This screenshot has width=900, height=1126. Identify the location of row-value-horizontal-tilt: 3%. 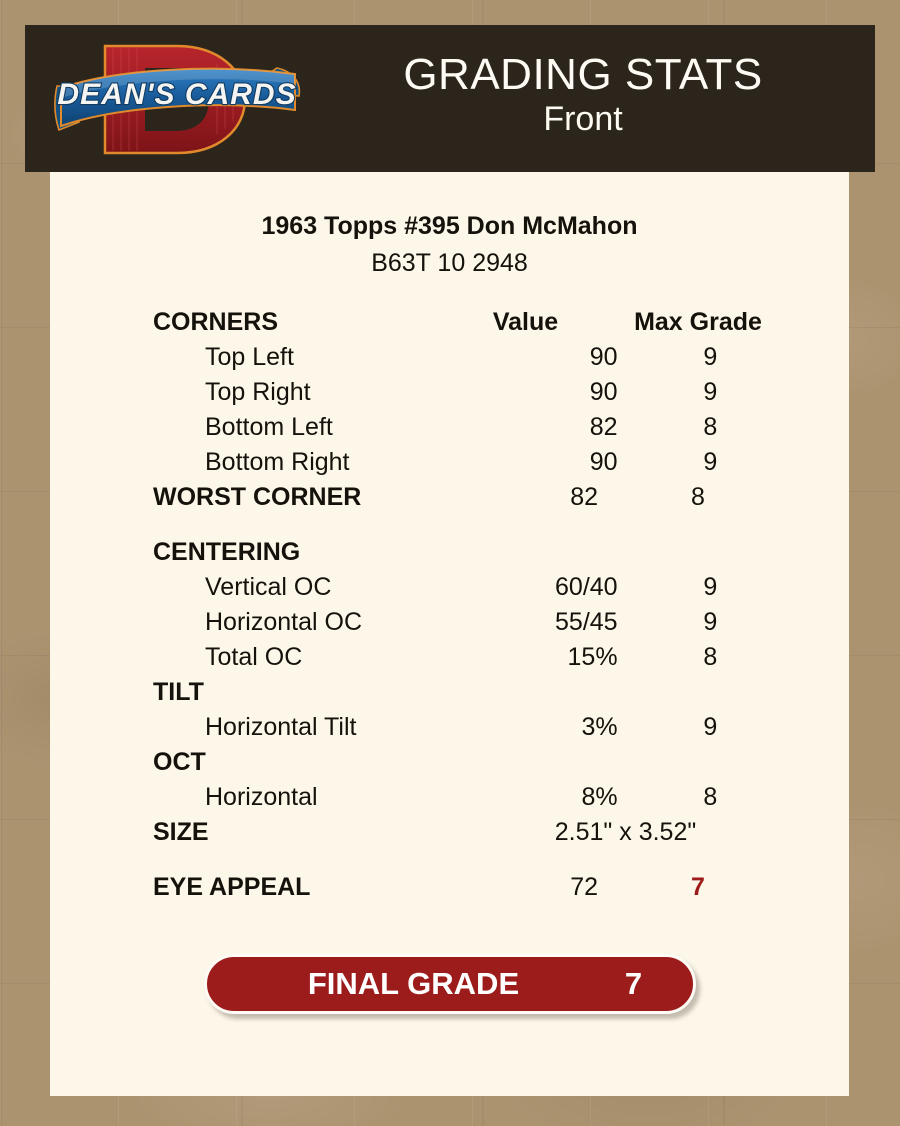
(599, 727).